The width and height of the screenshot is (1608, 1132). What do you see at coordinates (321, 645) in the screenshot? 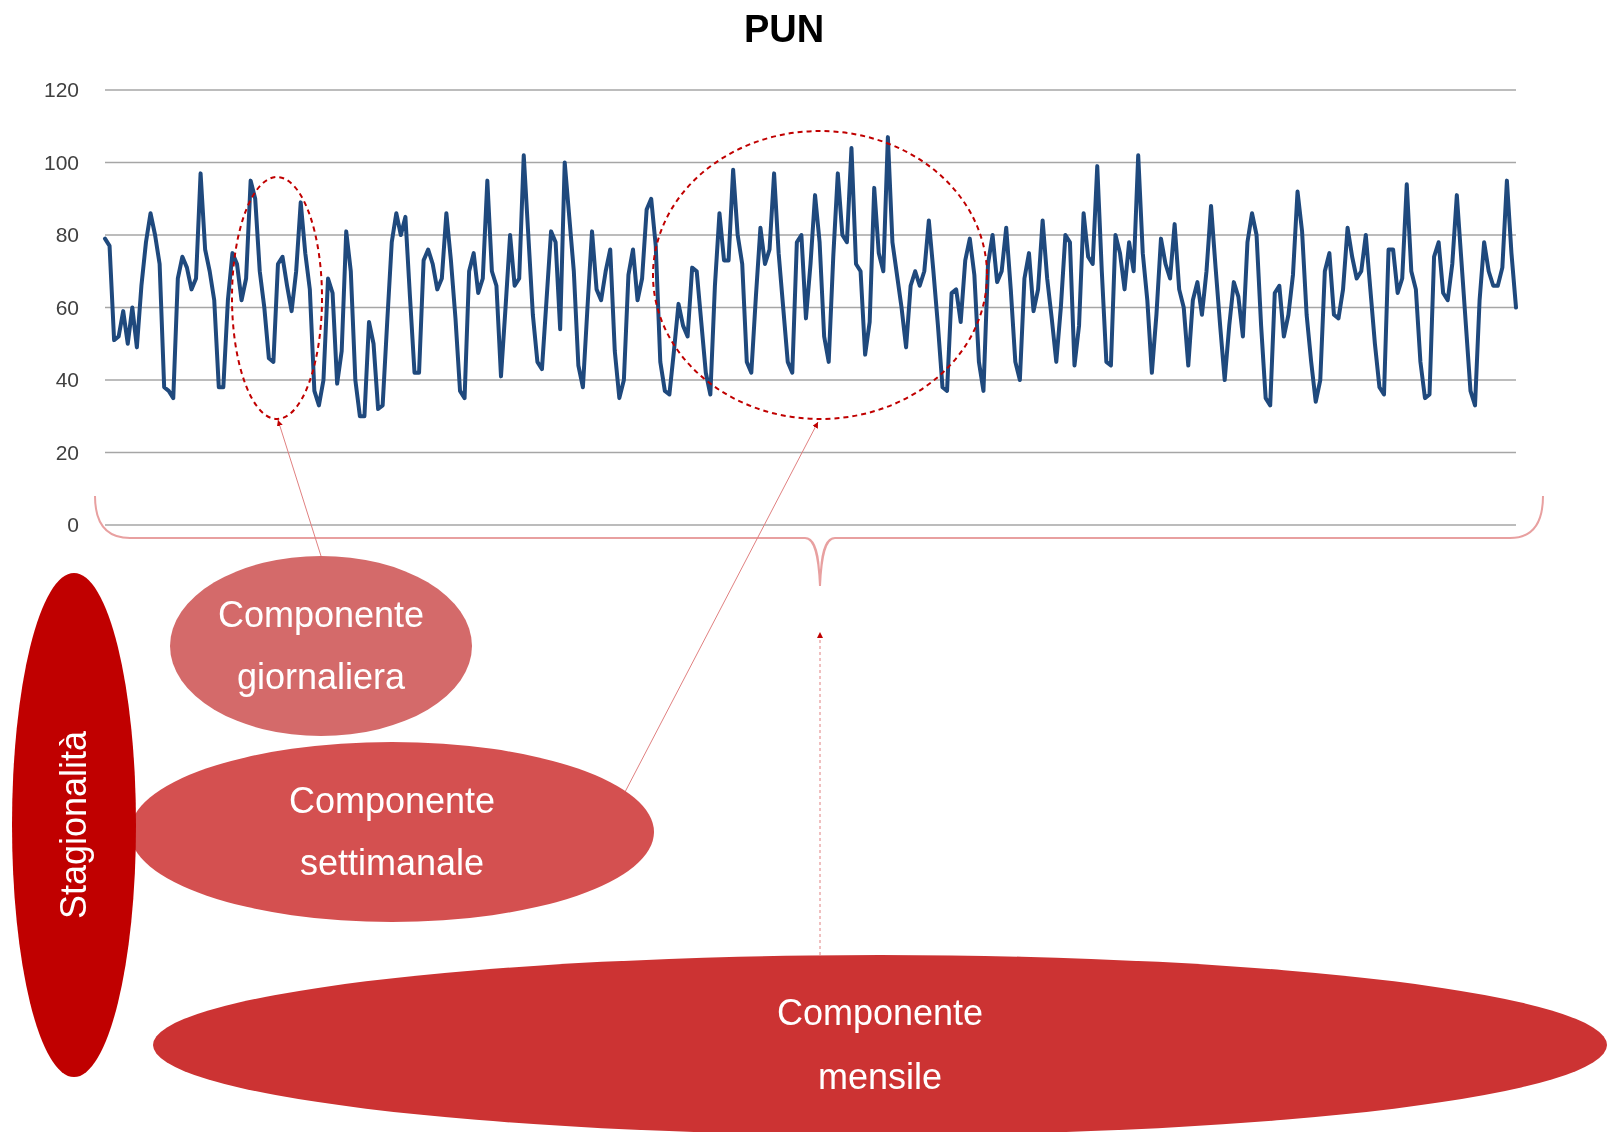
I see `text: Componente giornaliera` at bounding box center [321, 645].